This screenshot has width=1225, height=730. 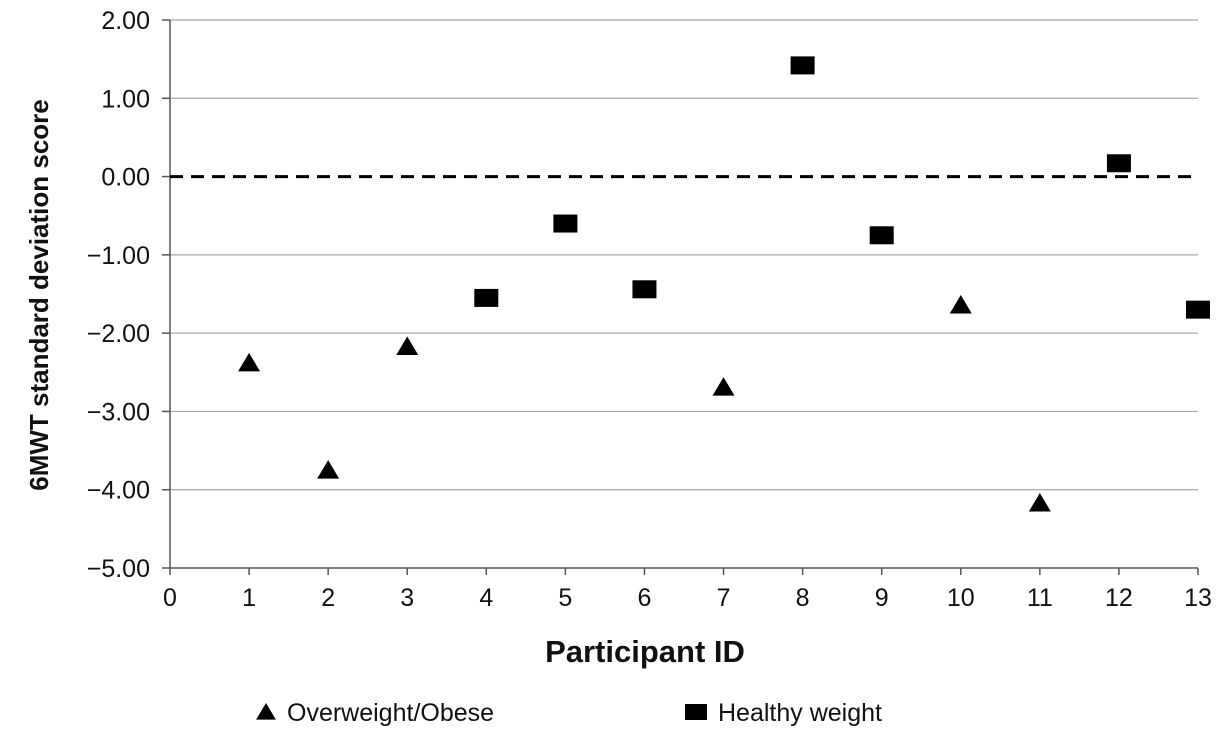 What do you see at coordinates (118, 569) in the screenshot?
I see `y-tick-label: −5.00` at bounding box center [118, 569].